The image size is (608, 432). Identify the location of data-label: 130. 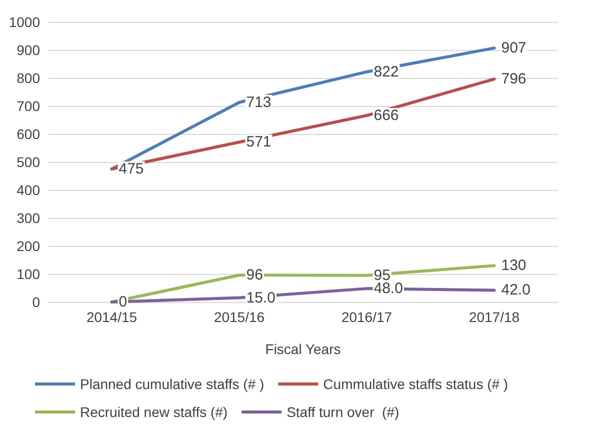
(513, 265).